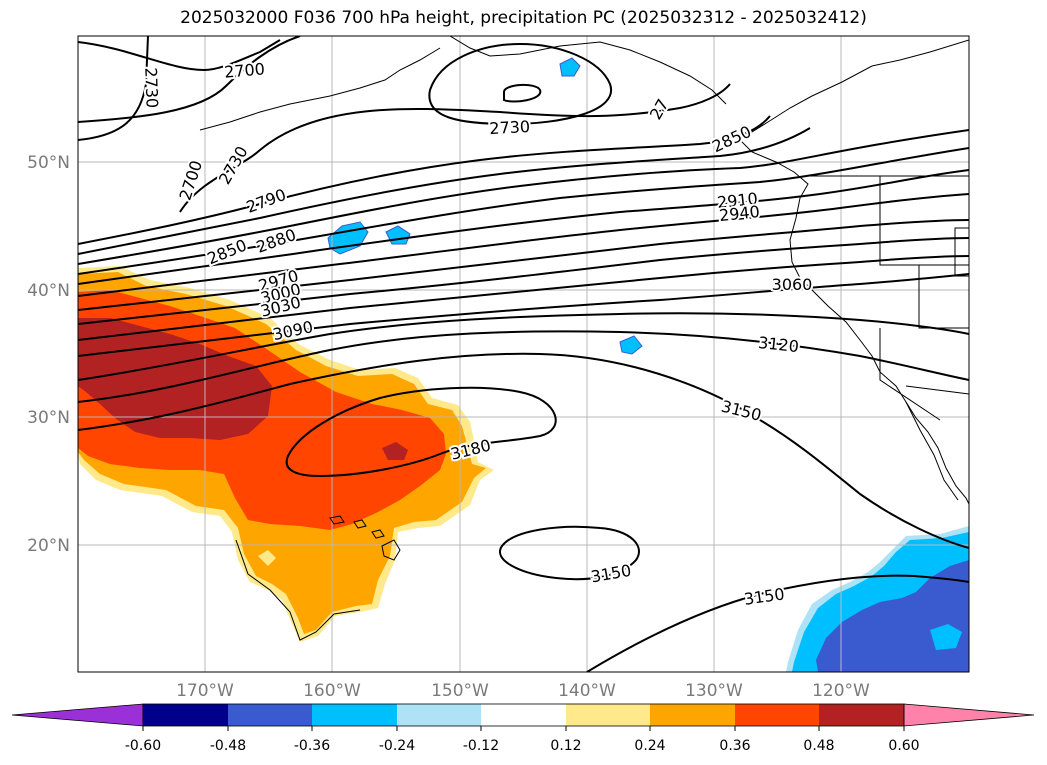  Describe the element at coordinates (205, 691) in the screenshot. I see `lon-label: 170°W` at that location.